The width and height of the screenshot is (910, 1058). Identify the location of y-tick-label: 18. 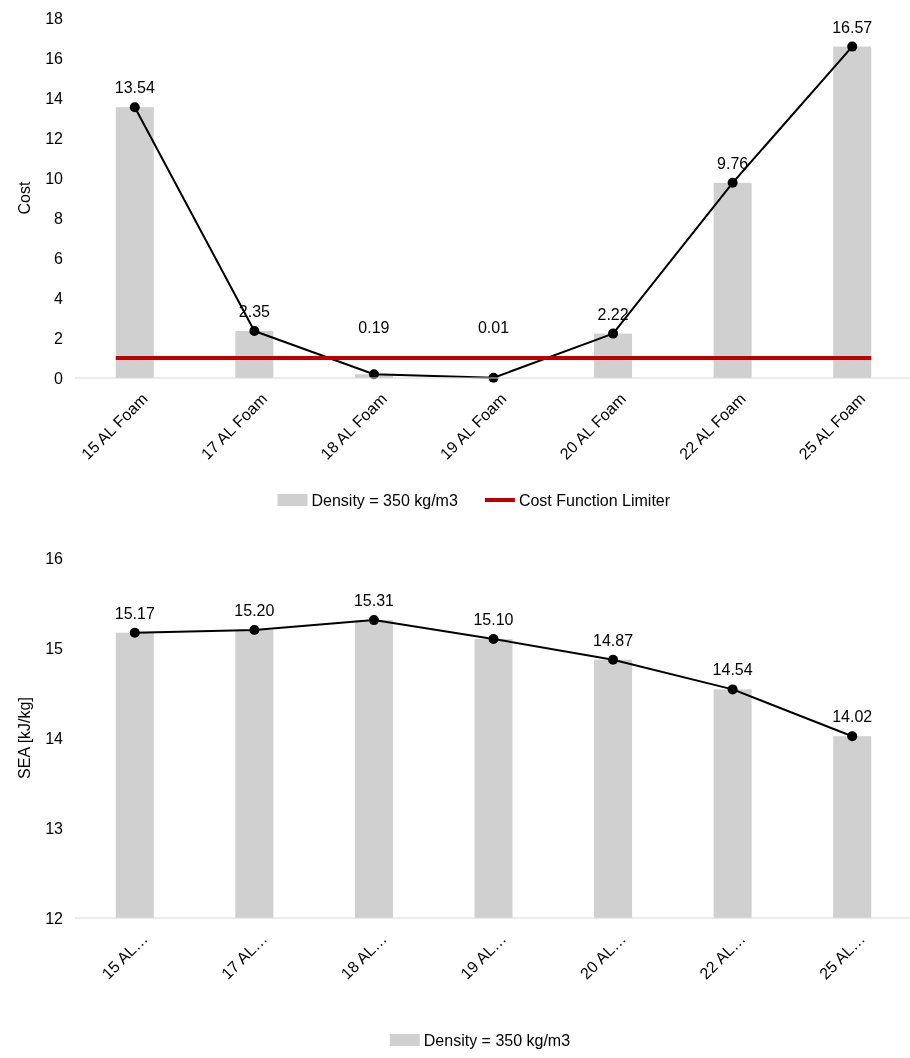
(54, 18).